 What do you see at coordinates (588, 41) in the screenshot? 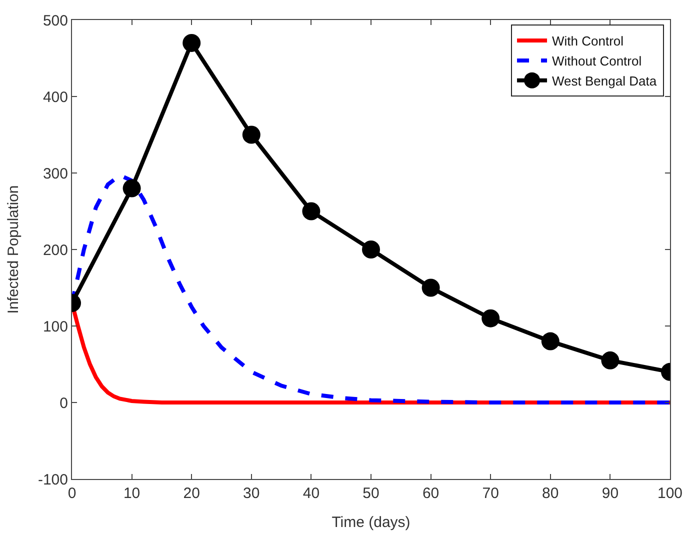
I see `legend-label: With Control` at bounding box center [588, 41].